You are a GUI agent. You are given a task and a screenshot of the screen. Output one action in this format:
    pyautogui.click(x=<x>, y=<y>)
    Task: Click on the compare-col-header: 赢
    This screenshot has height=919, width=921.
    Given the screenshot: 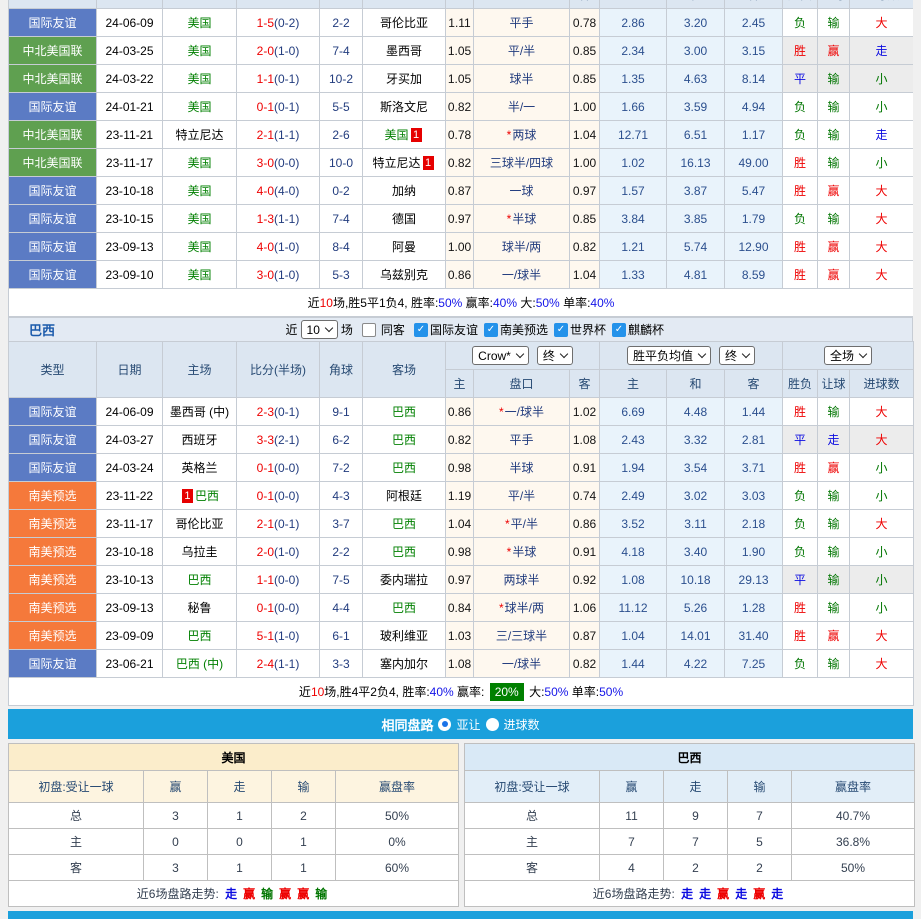 What is the action you would take?
    pyautogui.click(x=632, y=786)
    